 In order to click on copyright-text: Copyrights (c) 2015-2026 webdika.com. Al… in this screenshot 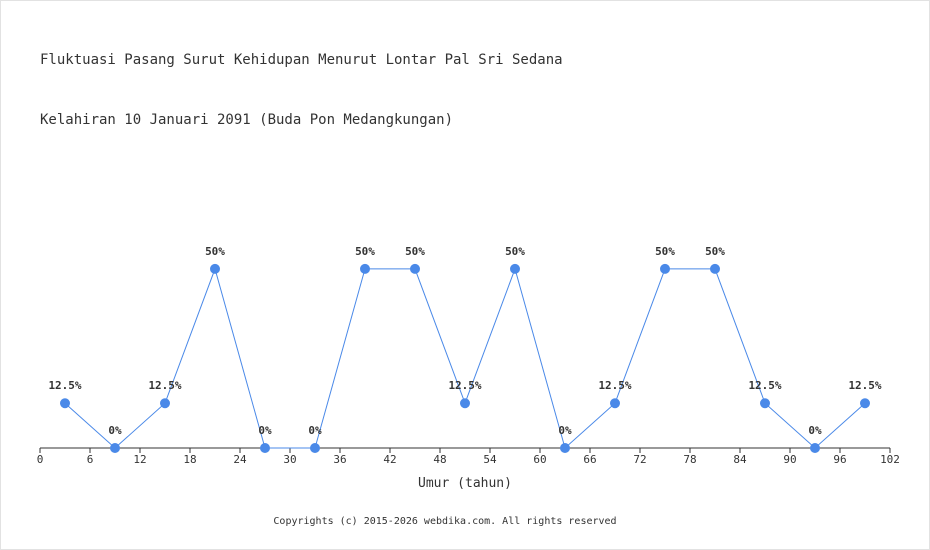, I will do `click(445, 521)`.